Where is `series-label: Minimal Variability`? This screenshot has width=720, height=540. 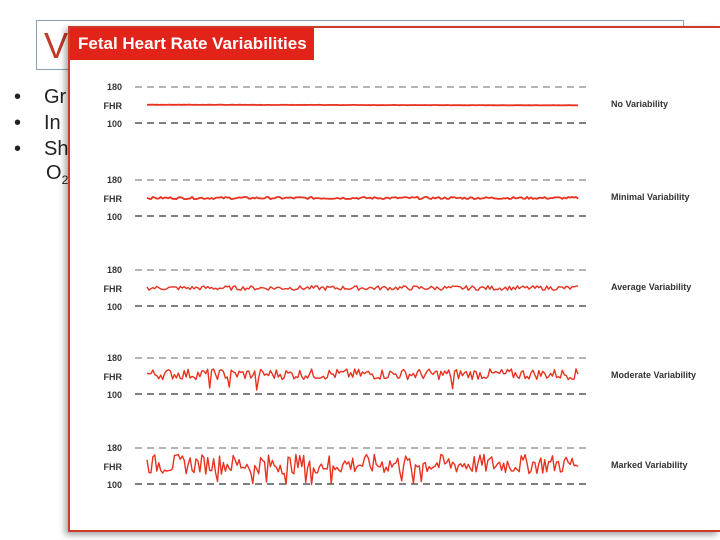 series-label: Minimal Variability is located at coordinates (650, 197).